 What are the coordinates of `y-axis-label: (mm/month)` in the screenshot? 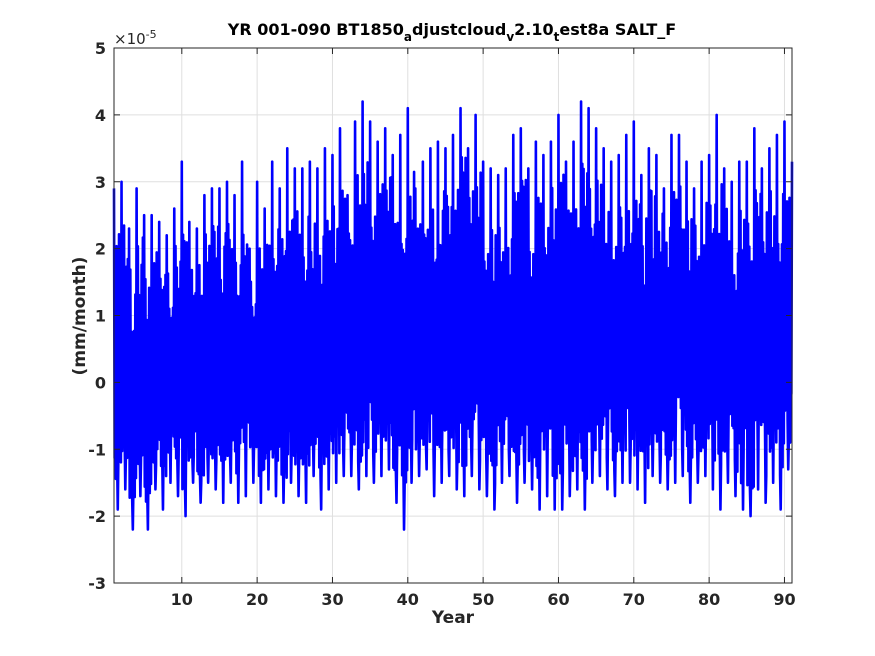 It's located at (80, 316).